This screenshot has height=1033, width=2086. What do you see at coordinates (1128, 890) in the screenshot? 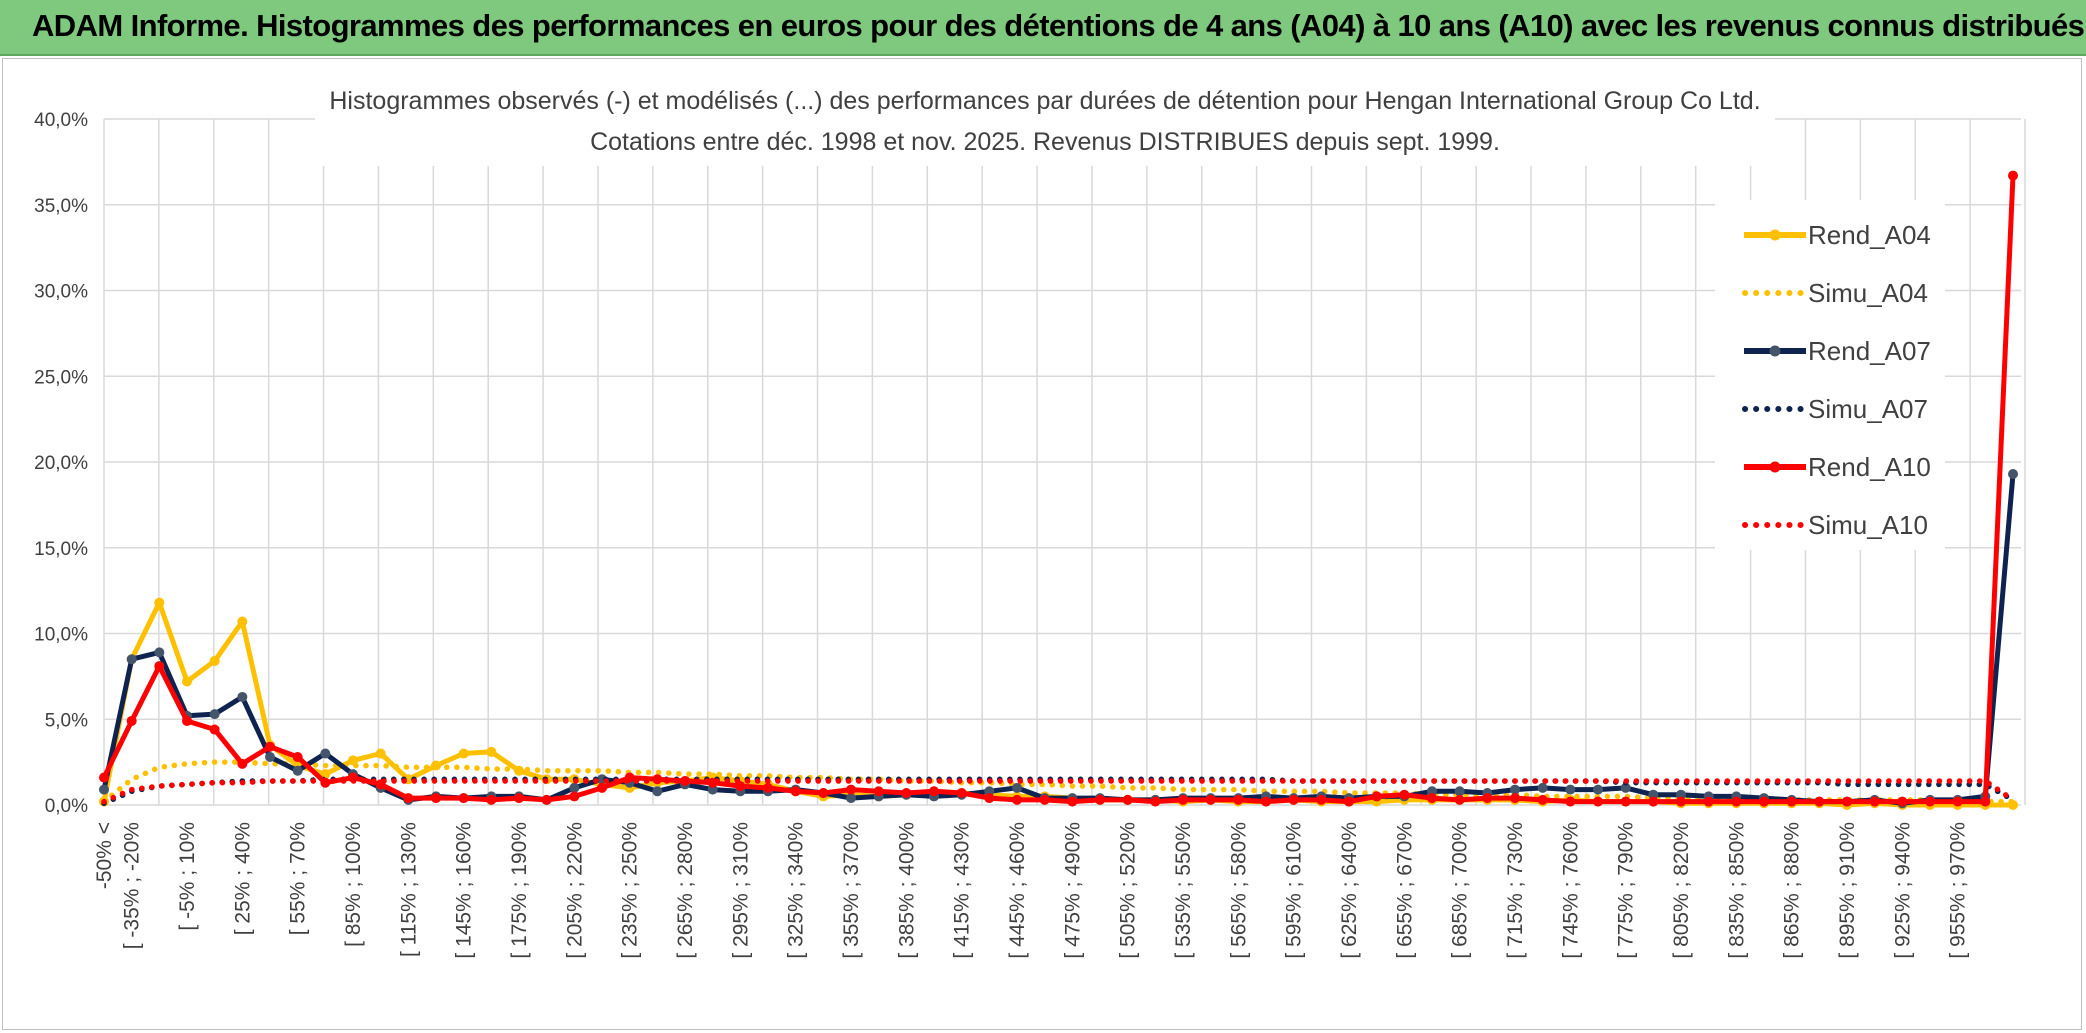
I see `x-tick-label: [ 505% ; 520%` at bounding box center [1128, 890].